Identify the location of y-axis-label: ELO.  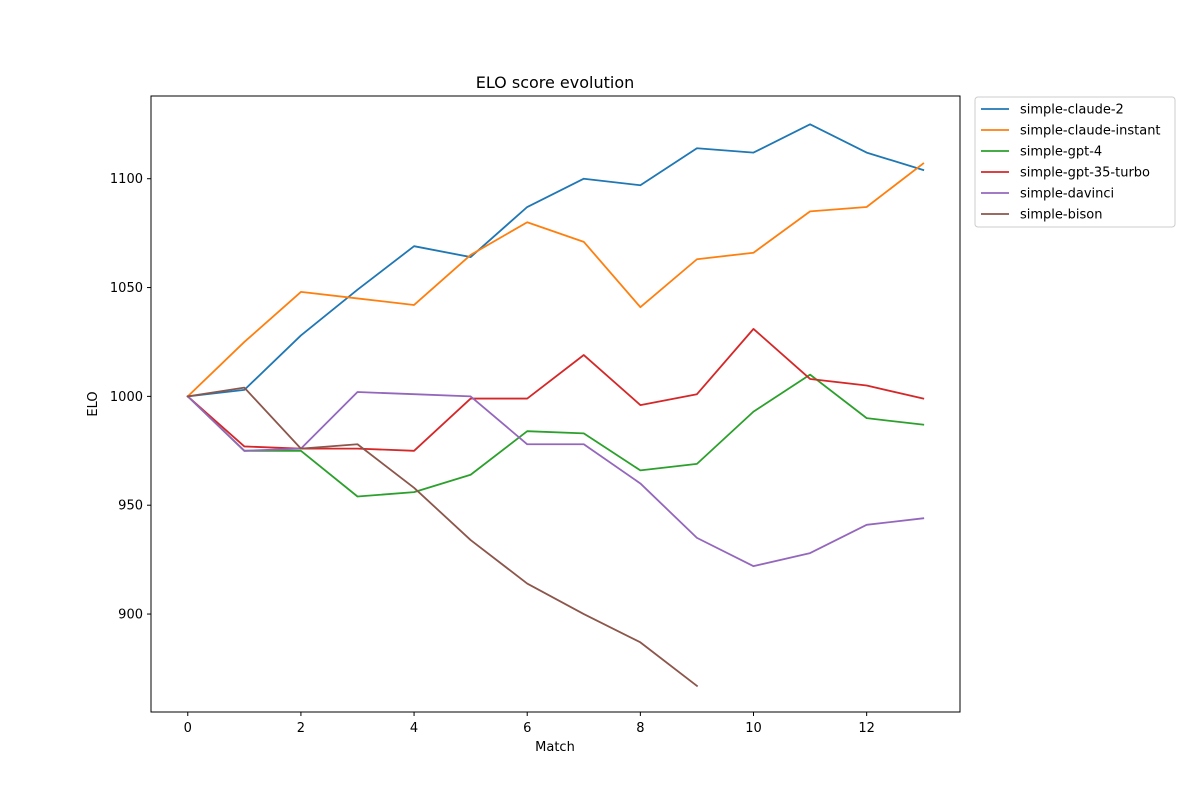
(93, 403).